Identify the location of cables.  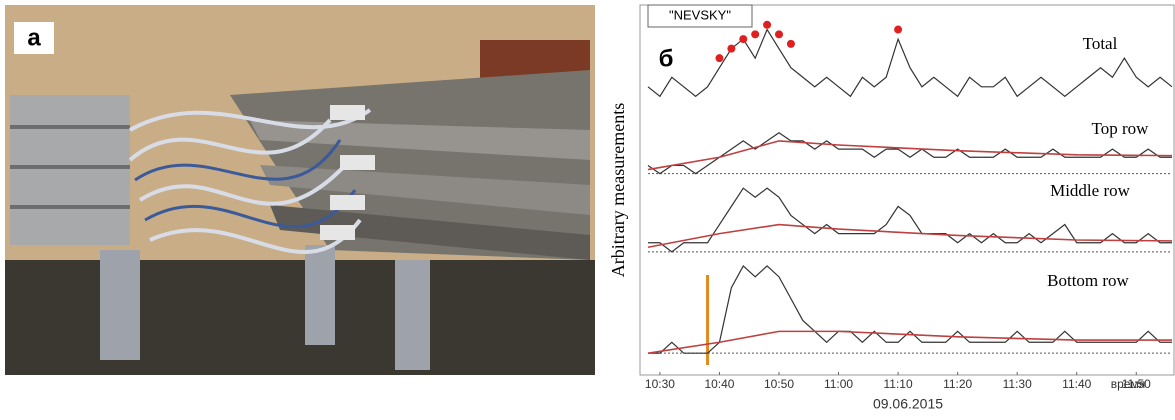
(250, 181).